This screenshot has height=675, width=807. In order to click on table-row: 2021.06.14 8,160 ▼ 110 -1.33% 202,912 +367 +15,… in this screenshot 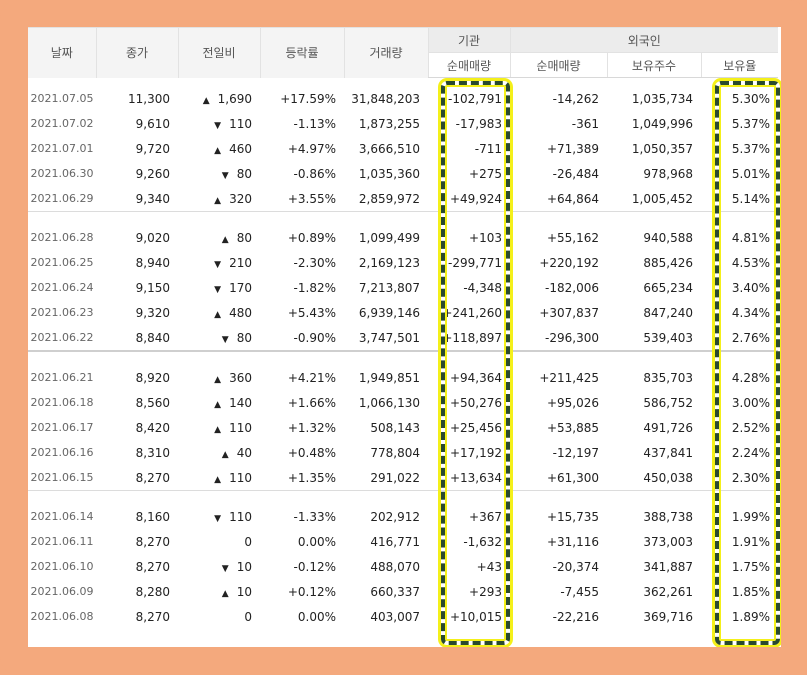, I will do `click(403, 516)`.